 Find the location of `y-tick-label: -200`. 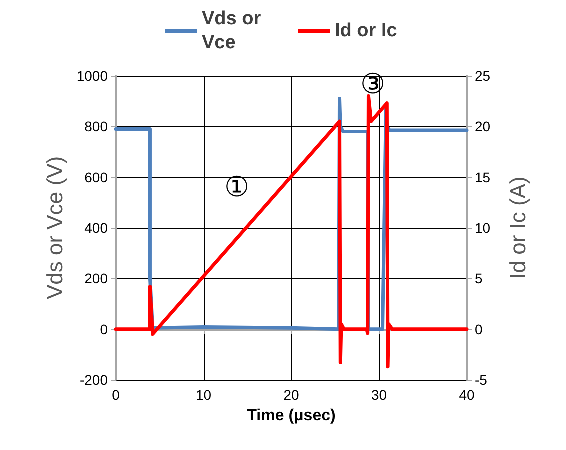

y-tick-label: -200 is located at coordinates (94, 380).